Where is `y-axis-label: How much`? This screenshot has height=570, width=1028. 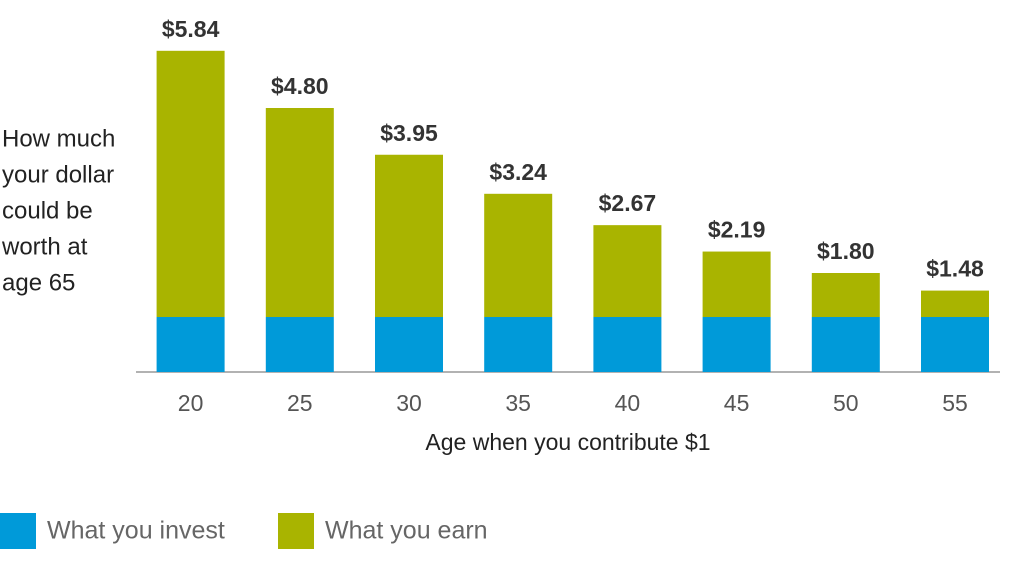 y-axis-label: How much is located at coordinates (58, 138).